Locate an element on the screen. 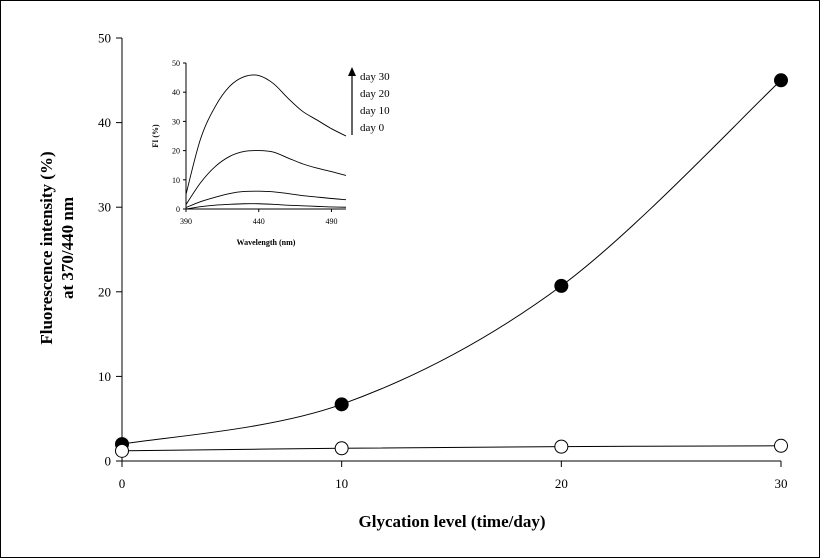 This screenshot has height=560, width=822. main-x-tick-label: 30 is located at coordinates (781, 483).